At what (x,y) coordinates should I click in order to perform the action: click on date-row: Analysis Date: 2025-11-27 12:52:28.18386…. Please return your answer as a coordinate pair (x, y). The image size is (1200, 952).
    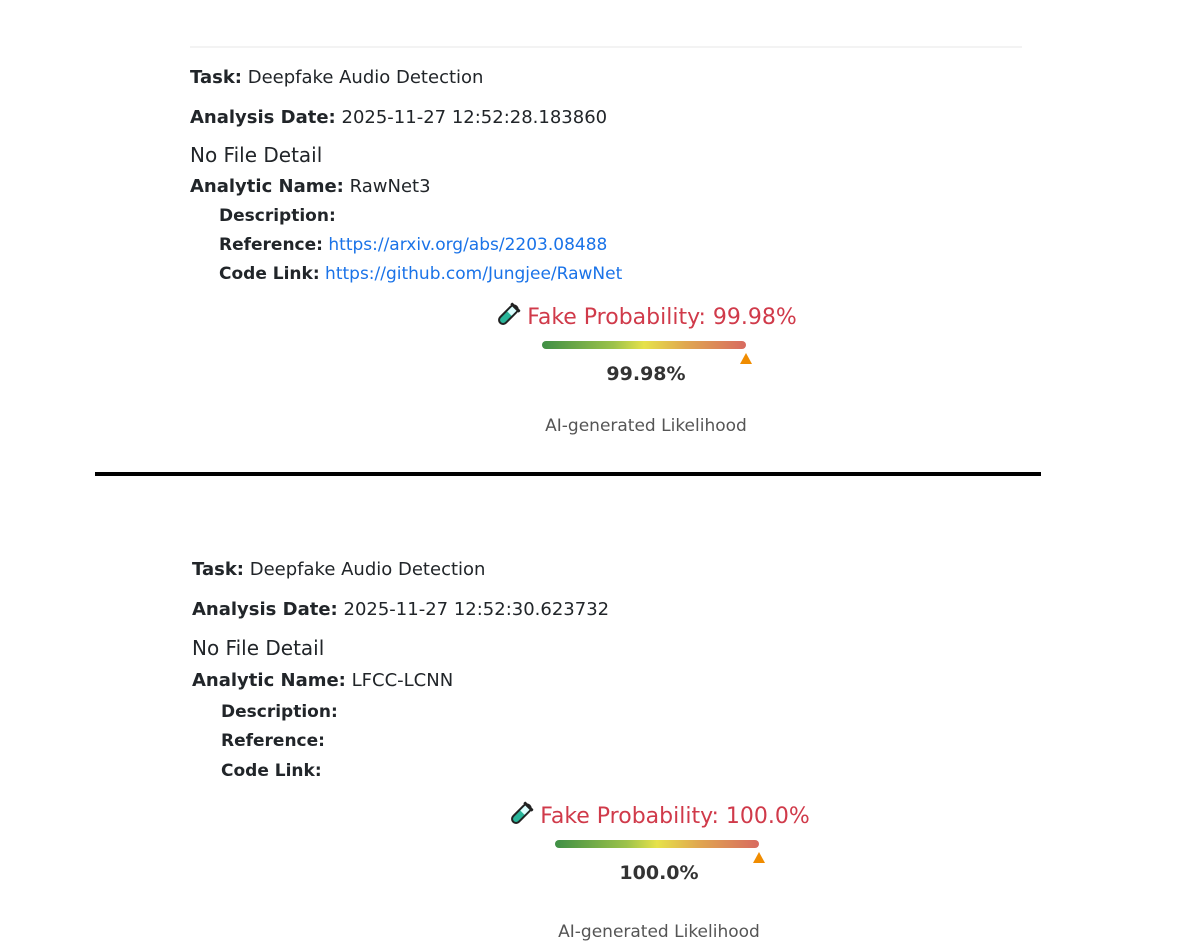
    Looking at the image, I should click on (398, 118).